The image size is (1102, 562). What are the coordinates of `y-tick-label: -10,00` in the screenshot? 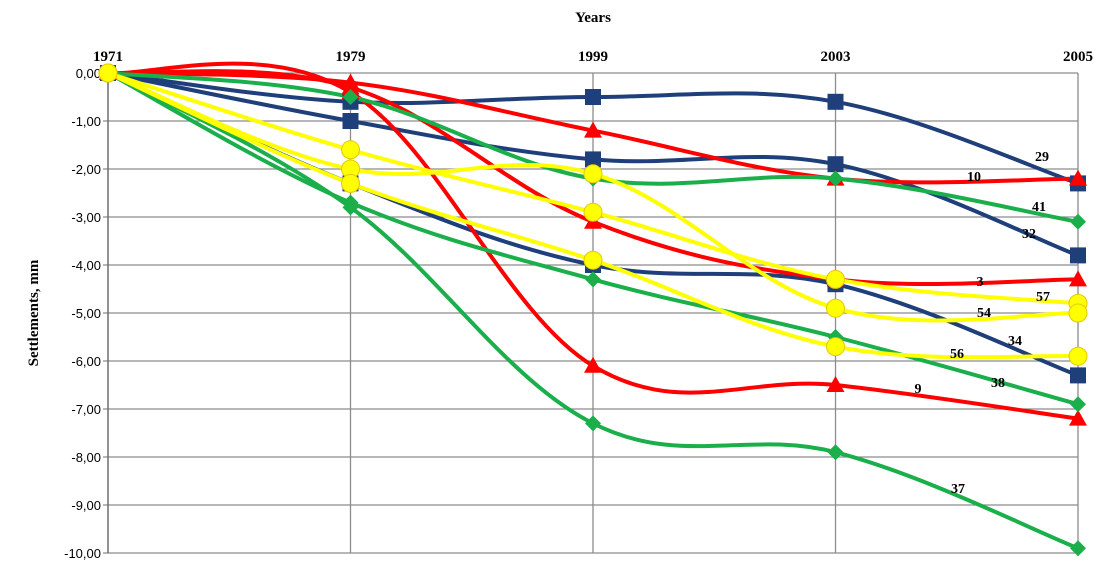 It's located at (82, 553).